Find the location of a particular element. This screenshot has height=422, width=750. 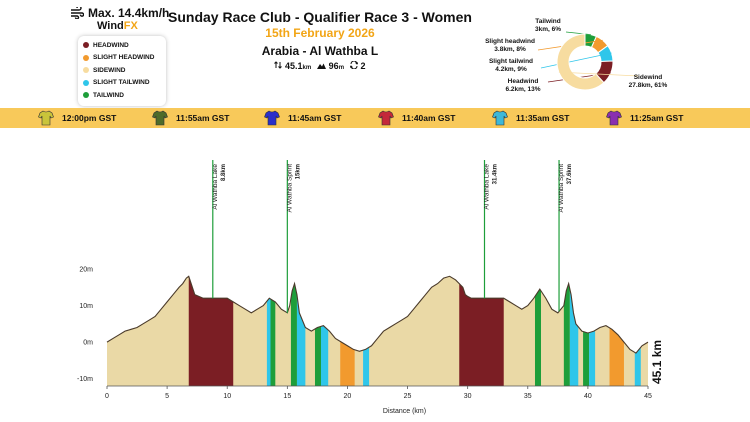

race-date: 15th February 2026 is located at coordinates (320, 33).